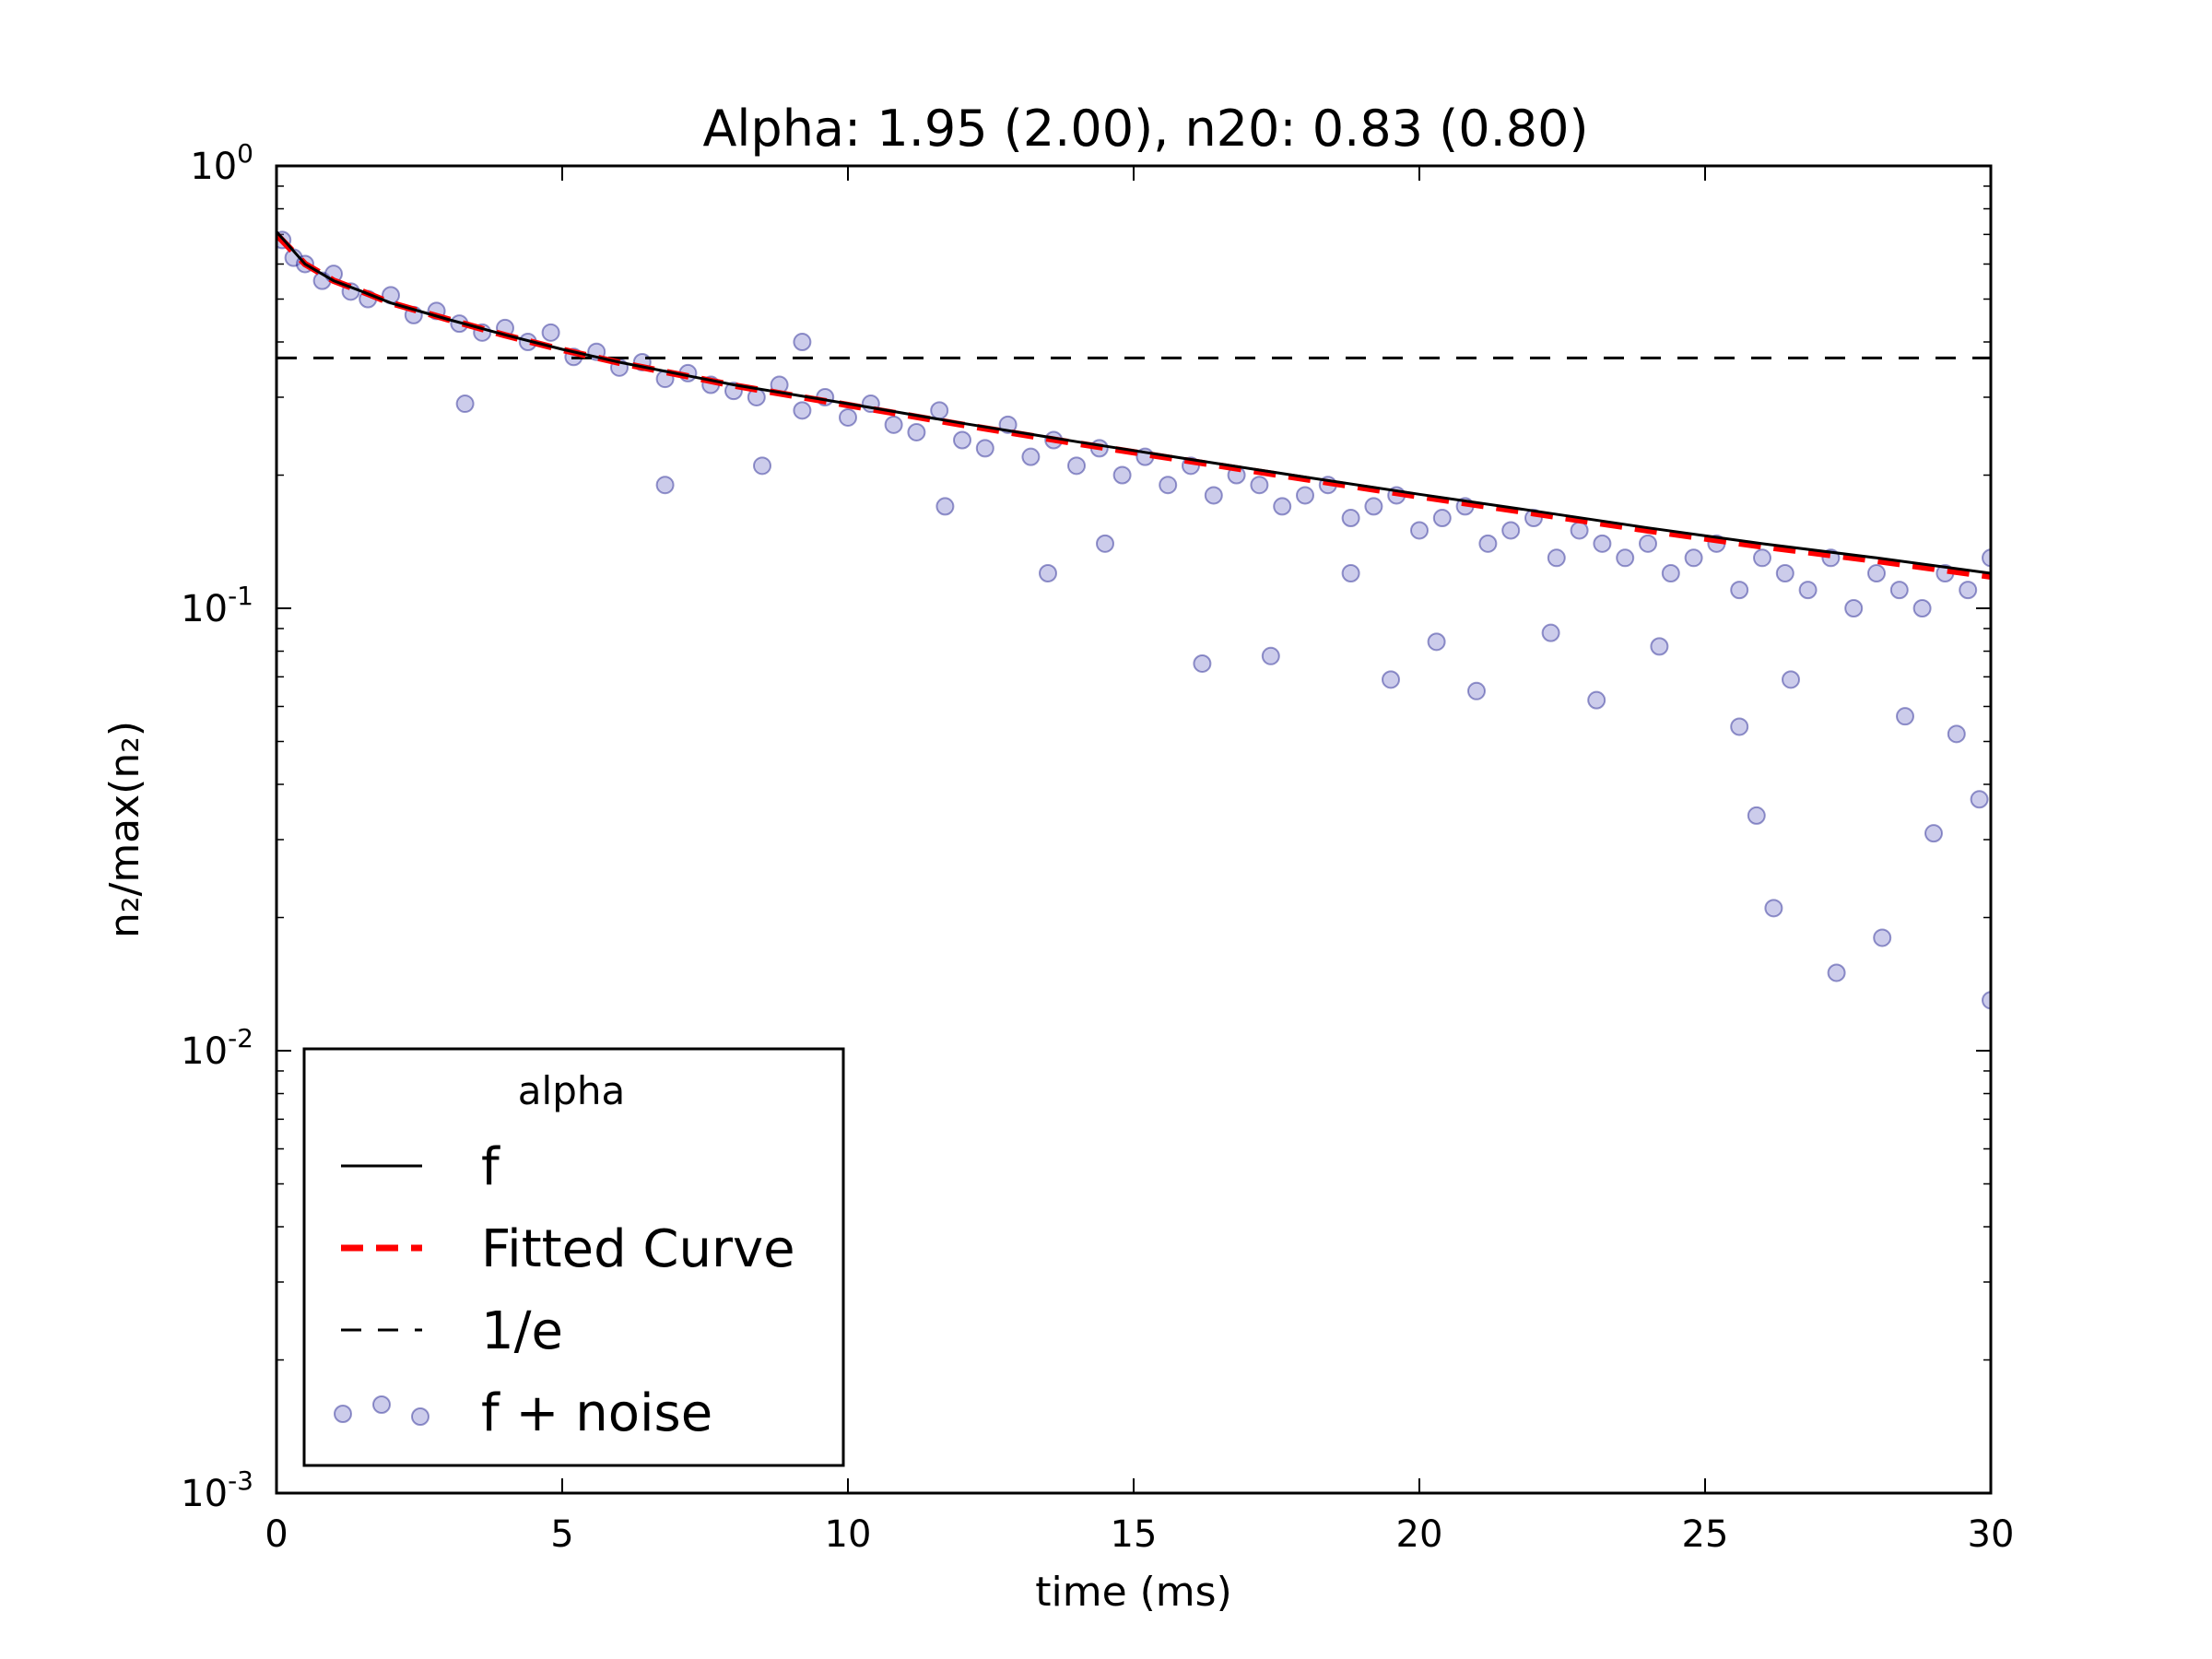  I want to click on chart-title: Alpha: 1.95 (2.00), n20: 0.83 (0.80), so click(1145, 129).